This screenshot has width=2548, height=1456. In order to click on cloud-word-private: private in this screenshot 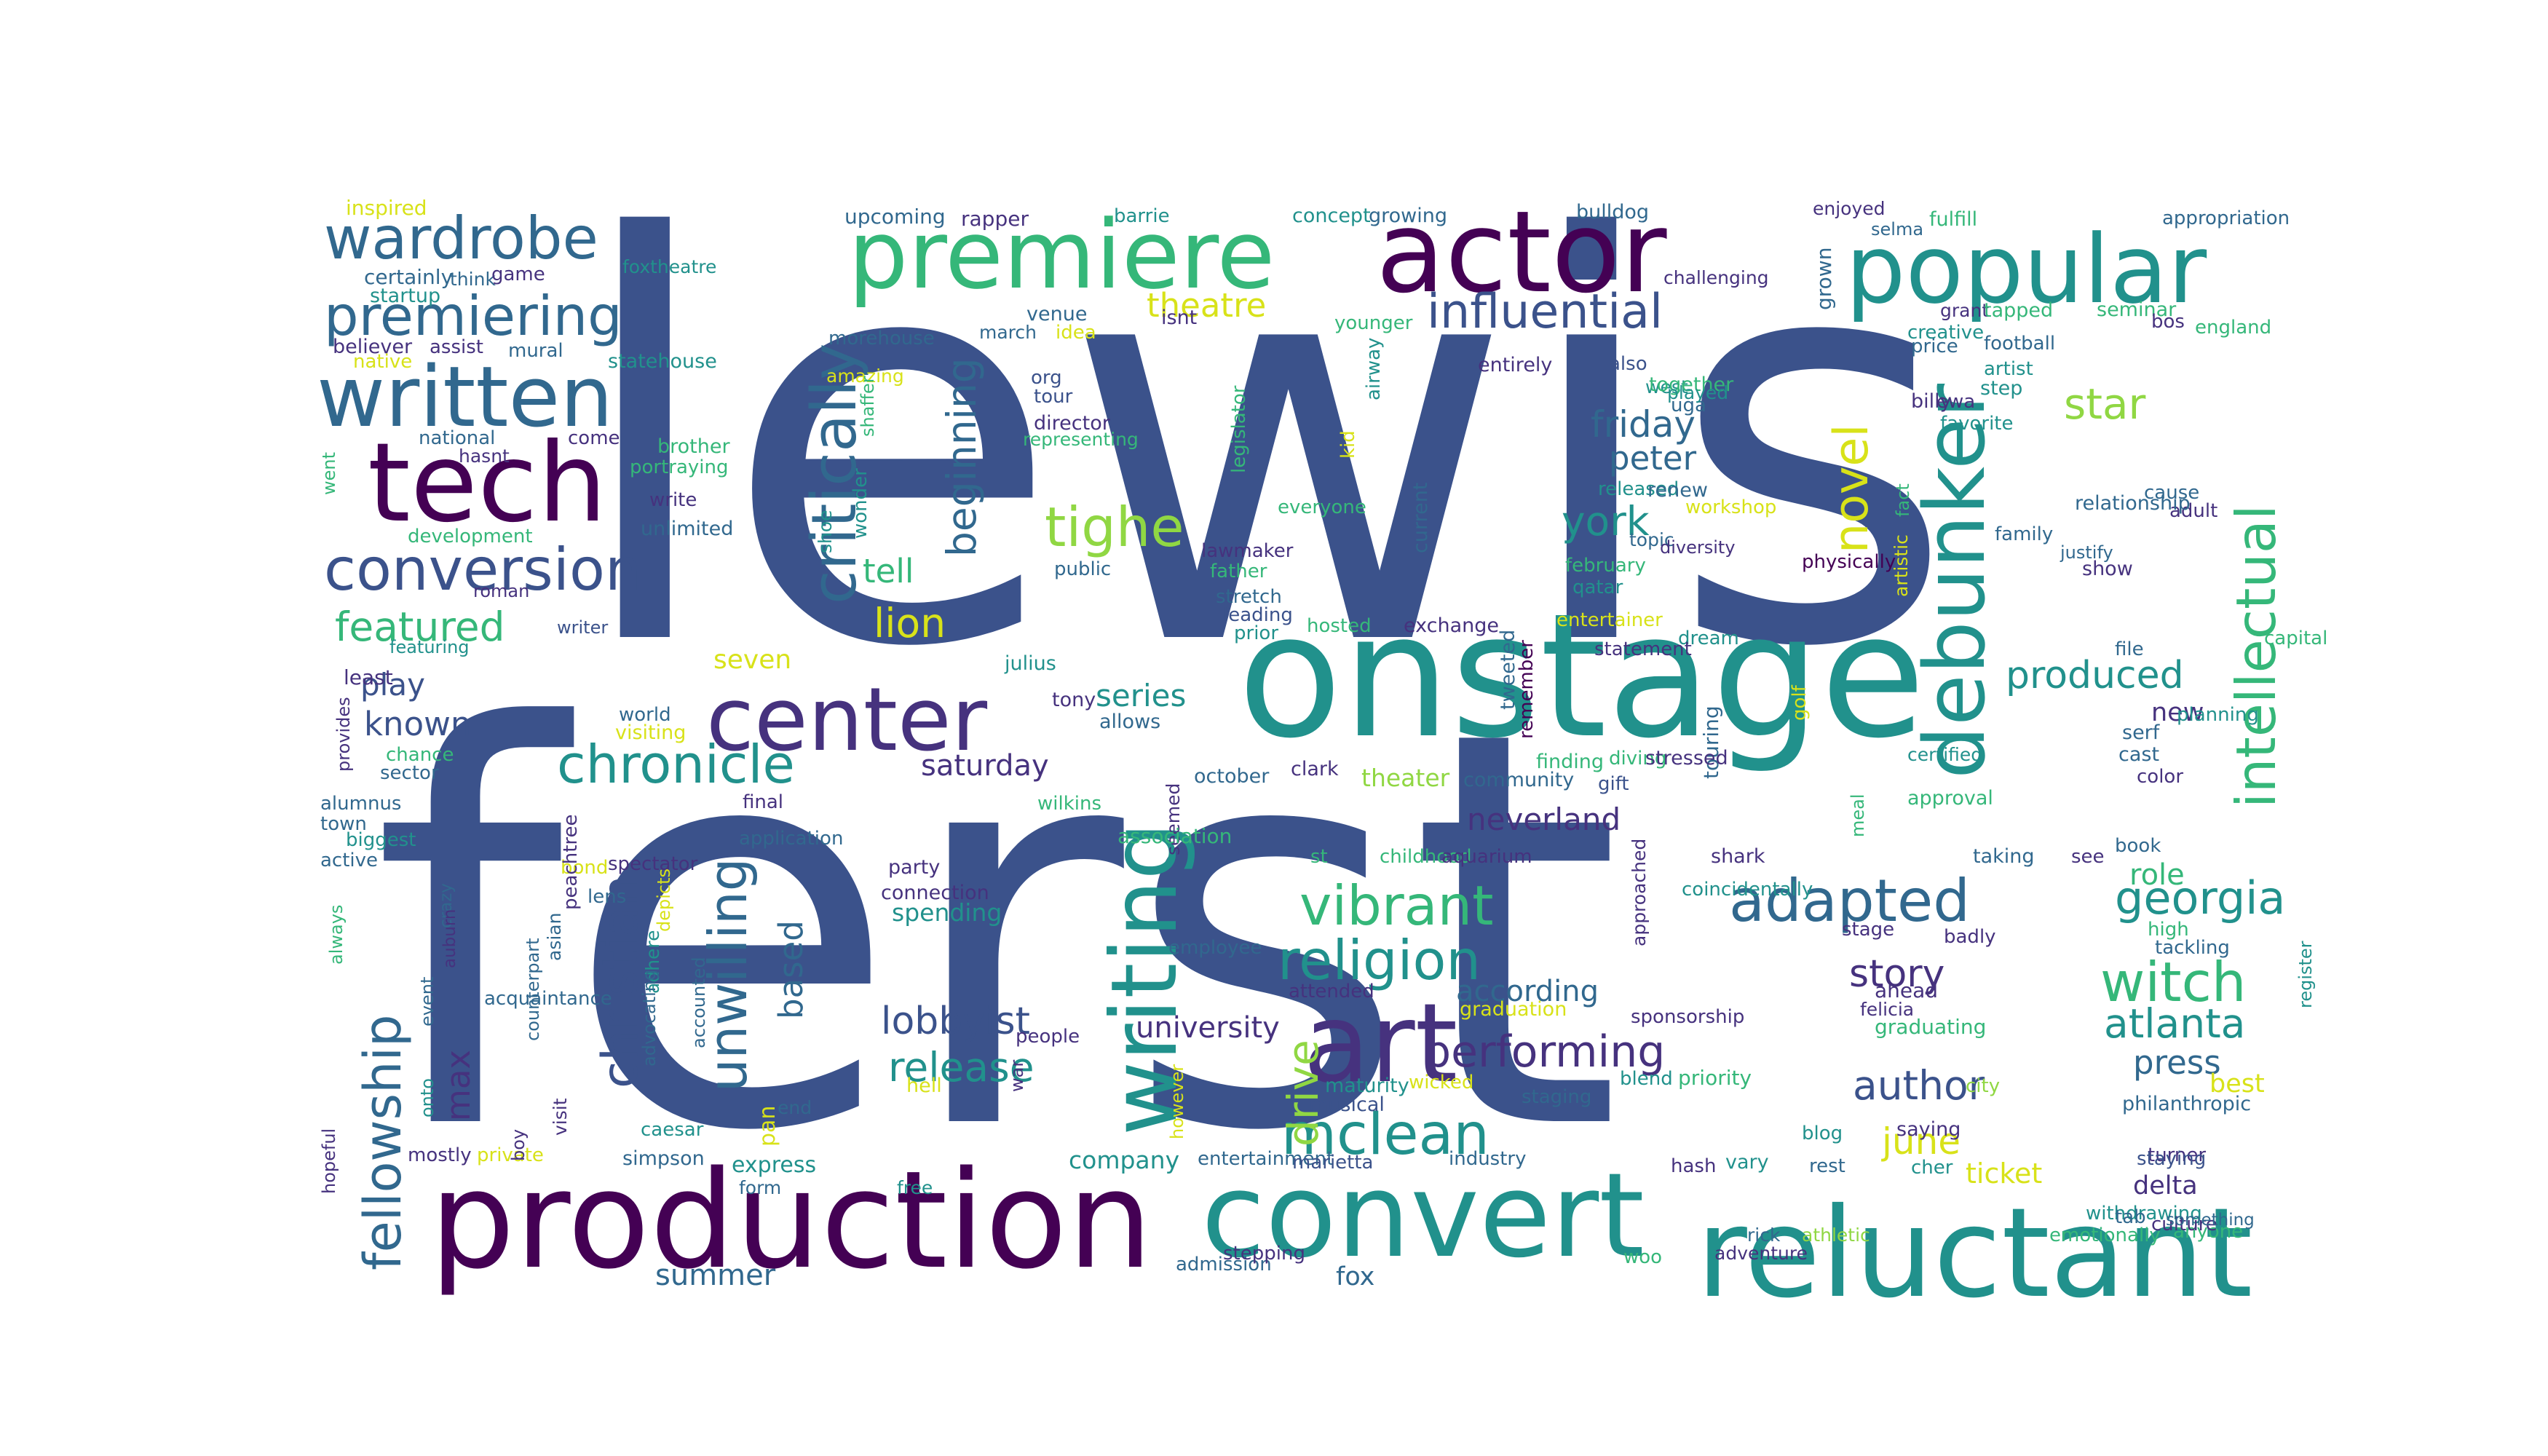, I will do `click(510, 1155)`.